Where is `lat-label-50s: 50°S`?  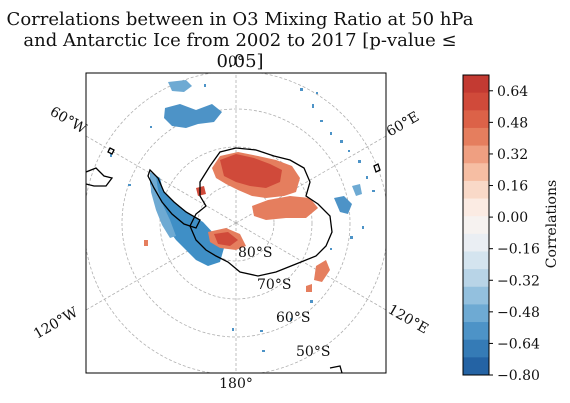 lat-label-50s: 50°S is located at coordinates (313, 352).